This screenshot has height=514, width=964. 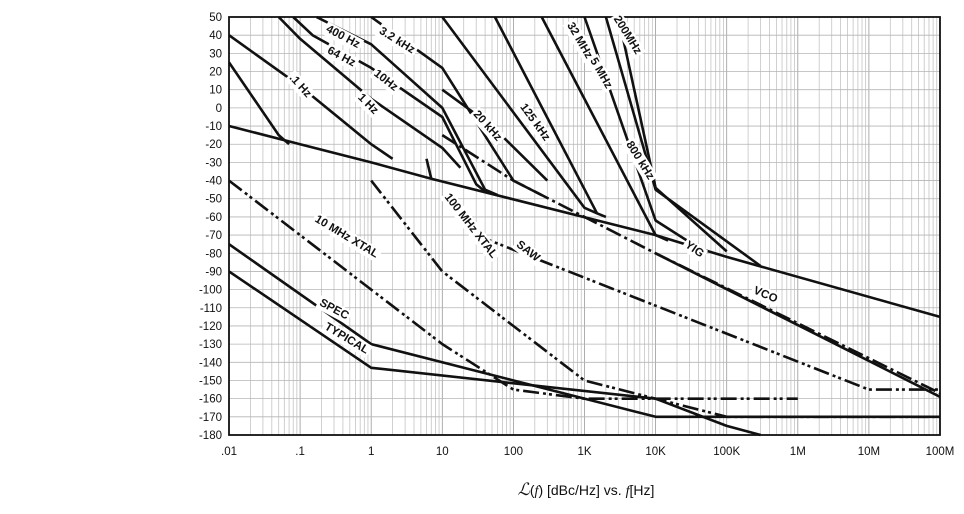 I want to click on x-axis-label-arg-var: f, so click(x=538, y=491).